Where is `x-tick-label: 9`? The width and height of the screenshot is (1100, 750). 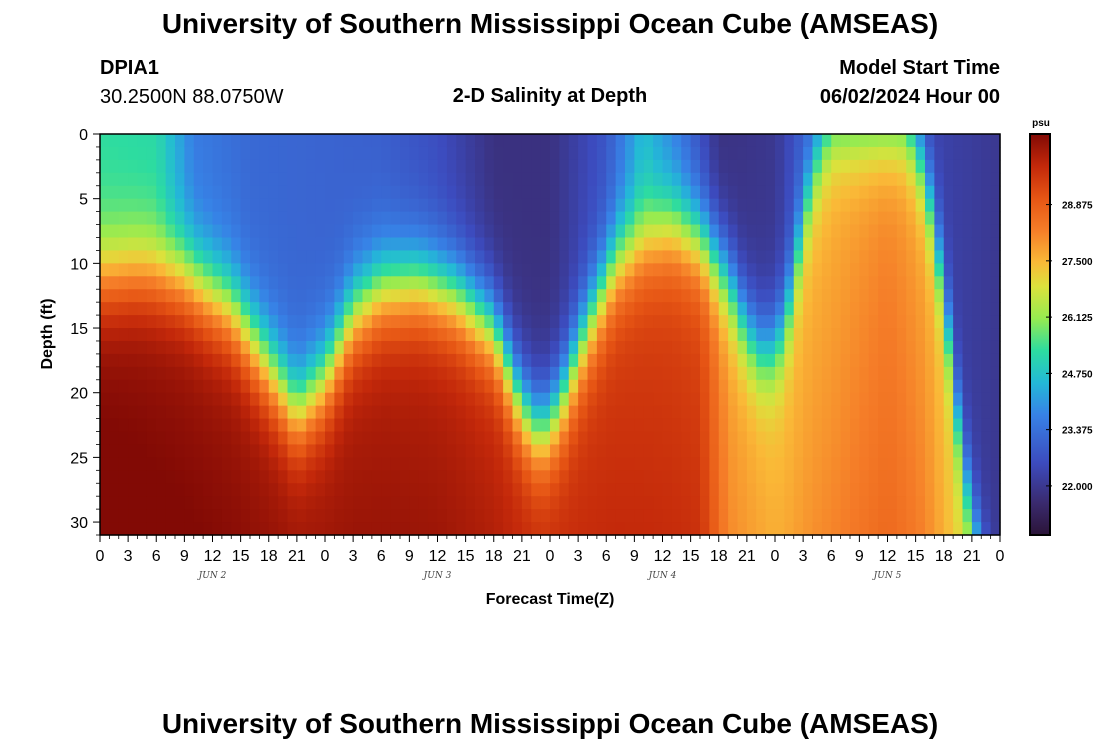
x-tick-label: 9 is located at coordinates (184, 556).